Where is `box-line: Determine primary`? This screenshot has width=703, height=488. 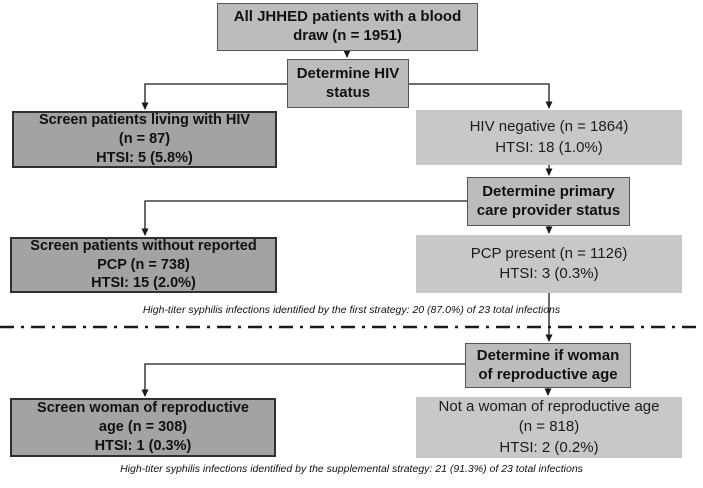 box-line: Determine primary is located at coordinates (548, 191).